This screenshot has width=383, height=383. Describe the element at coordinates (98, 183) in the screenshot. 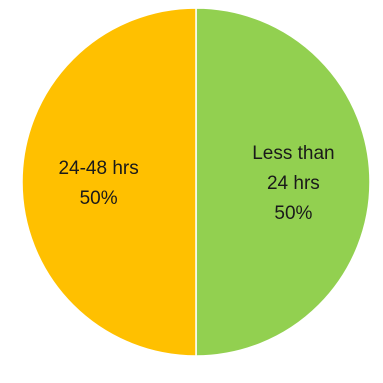

I see `slice-label: 24-48 hrs 50%` at that location.